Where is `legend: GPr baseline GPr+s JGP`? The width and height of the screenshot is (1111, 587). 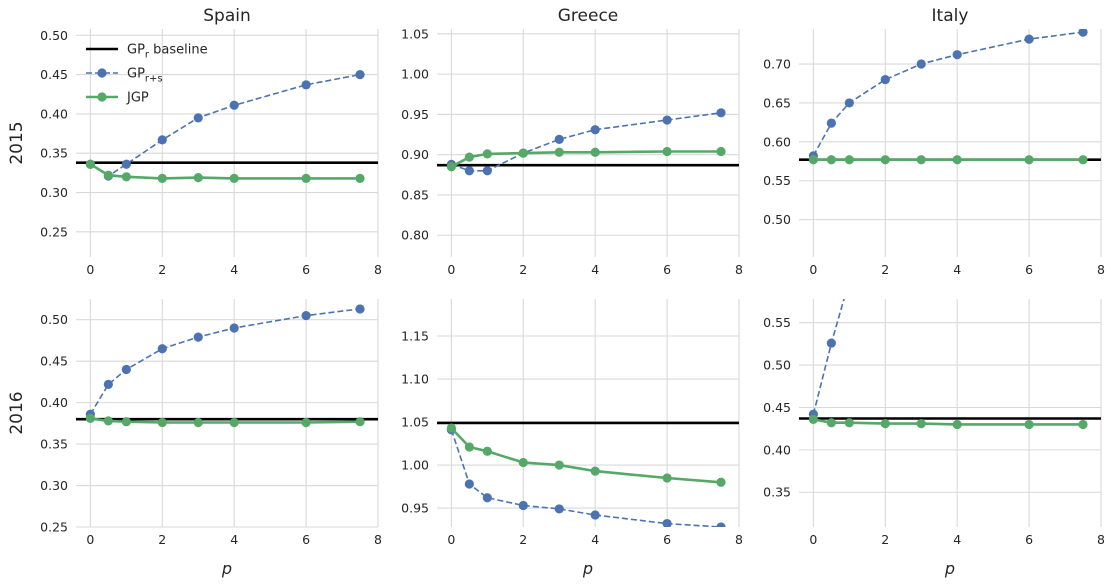
legend: GPr baseline GPr+s JGP is located at coordinates (147, 74).